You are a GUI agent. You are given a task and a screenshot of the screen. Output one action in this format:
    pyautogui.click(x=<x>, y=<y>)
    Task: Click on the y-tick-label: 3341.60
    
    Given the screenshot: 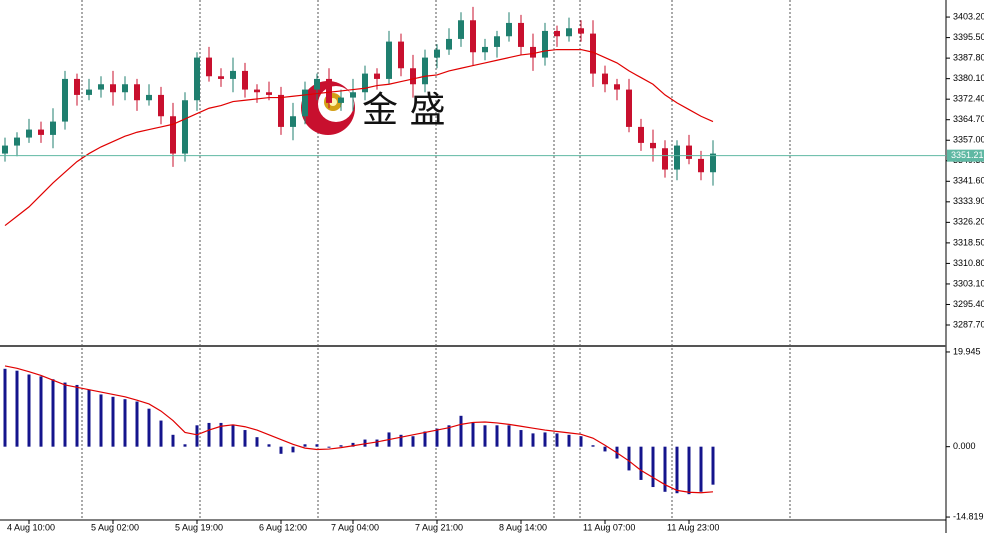 What is the action you would take?
    pyautogui.click(x=968, y=181)
    